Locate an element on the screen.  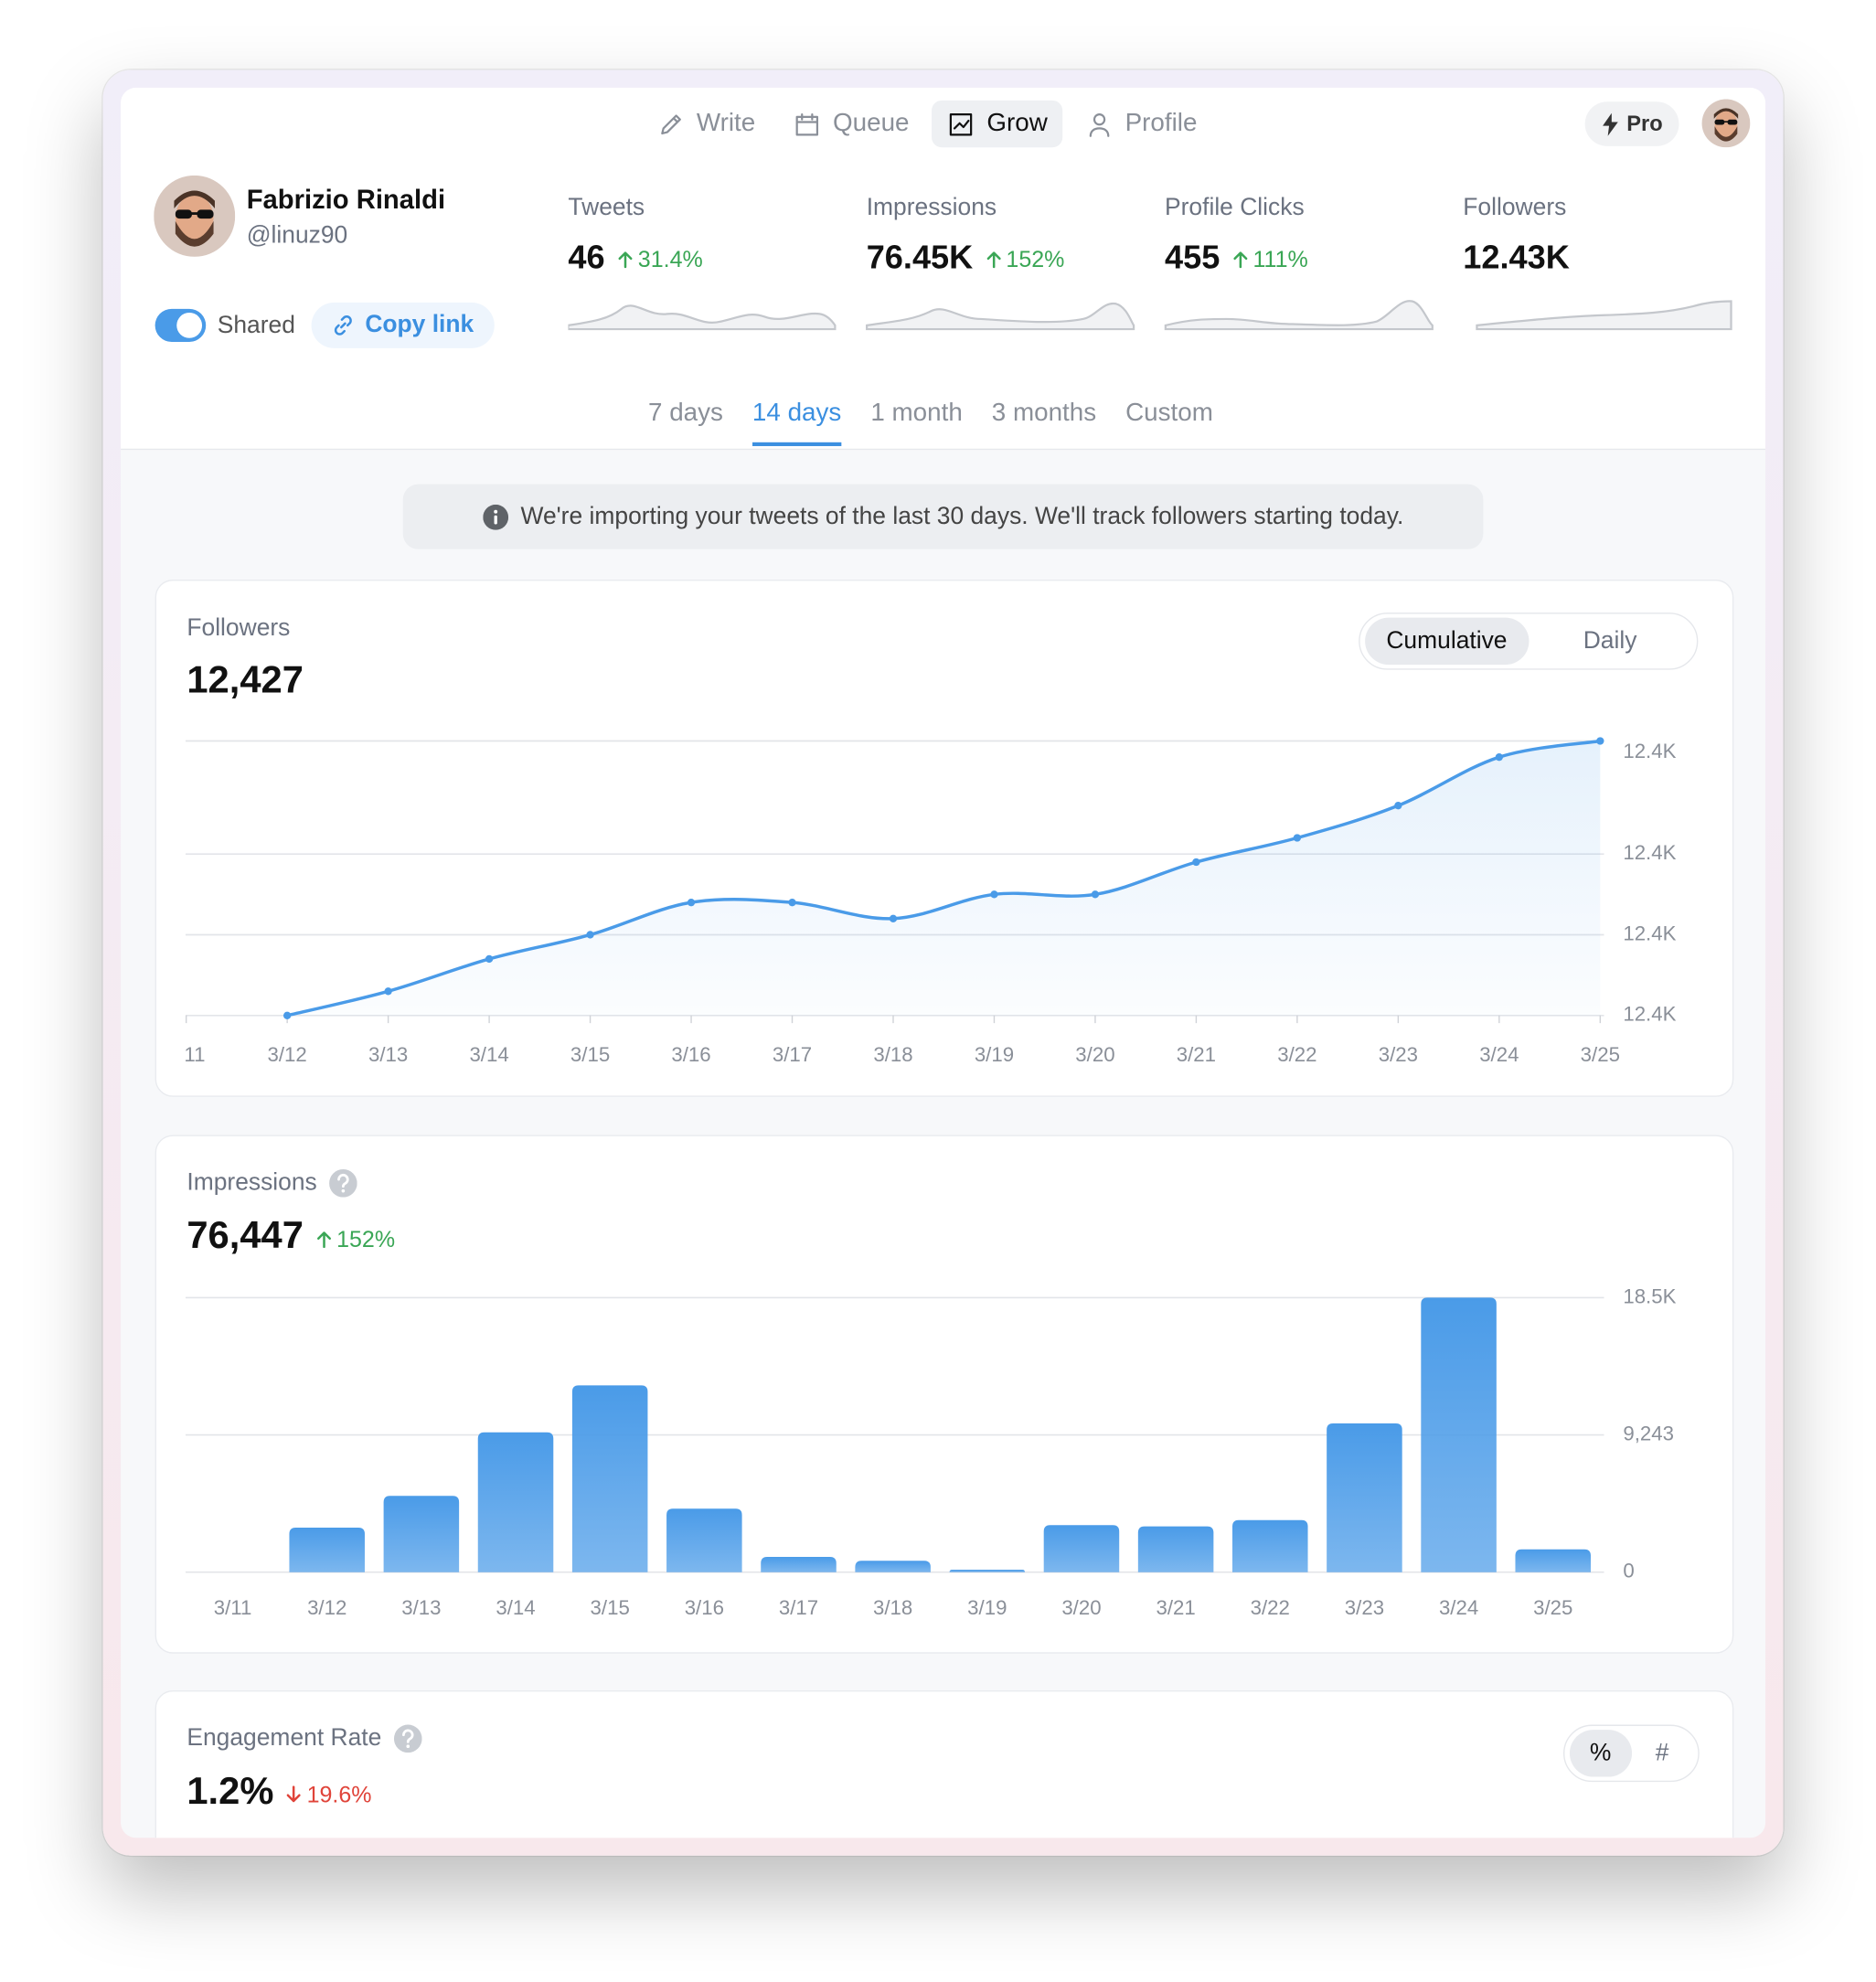
stat-row: 12.43K is located at coordinates (1516, 257).